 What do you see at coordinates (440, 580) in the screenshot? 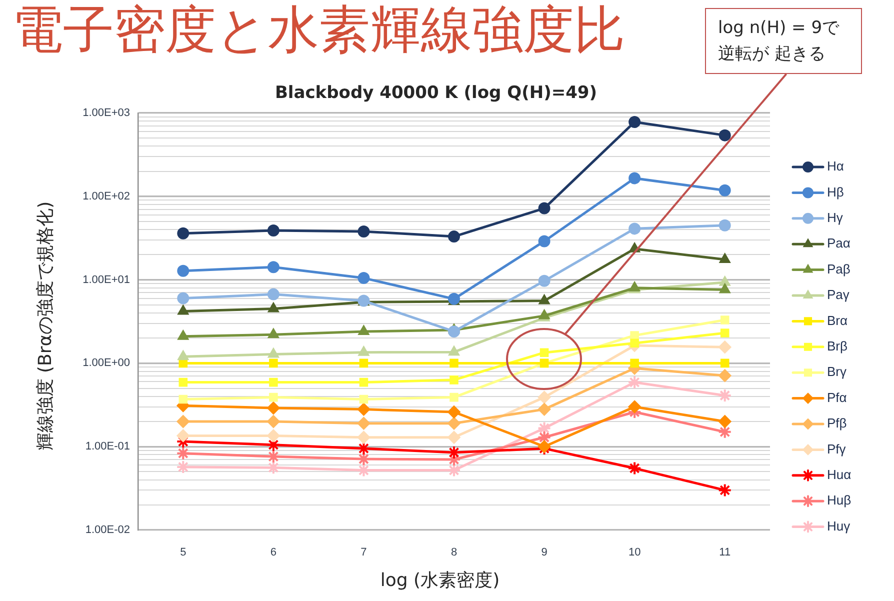
I see `x-axis-title: log (水素密度)` at bounding box center [440, 580].